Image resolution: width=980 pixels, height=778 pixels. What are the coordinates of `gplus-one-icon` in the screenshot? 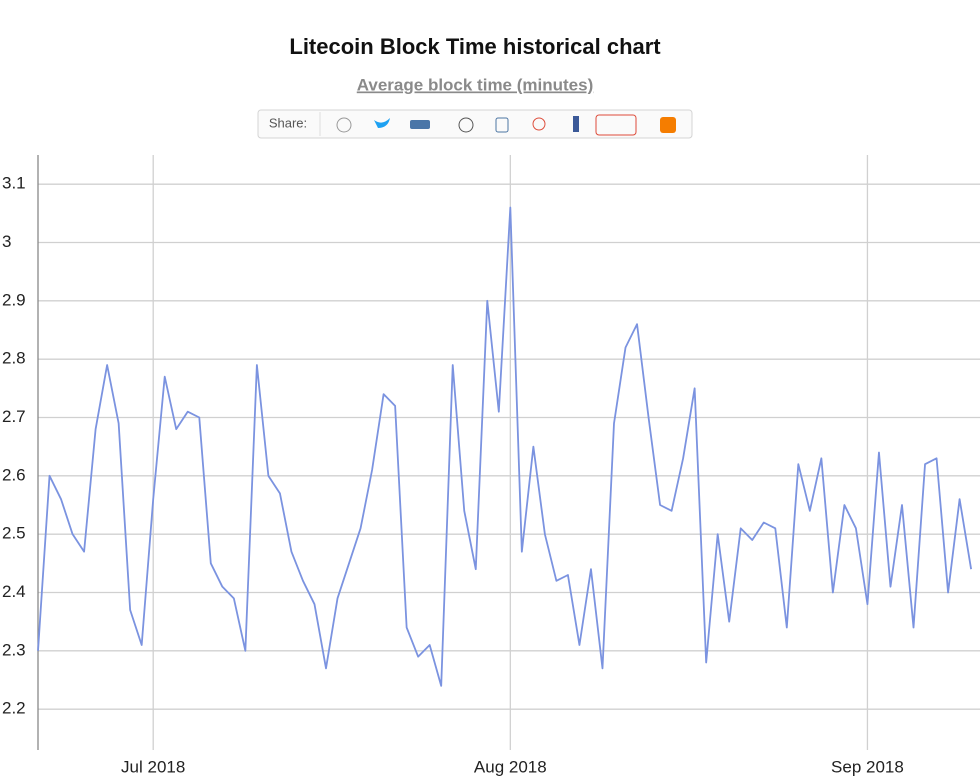 It's located at (616, 125).